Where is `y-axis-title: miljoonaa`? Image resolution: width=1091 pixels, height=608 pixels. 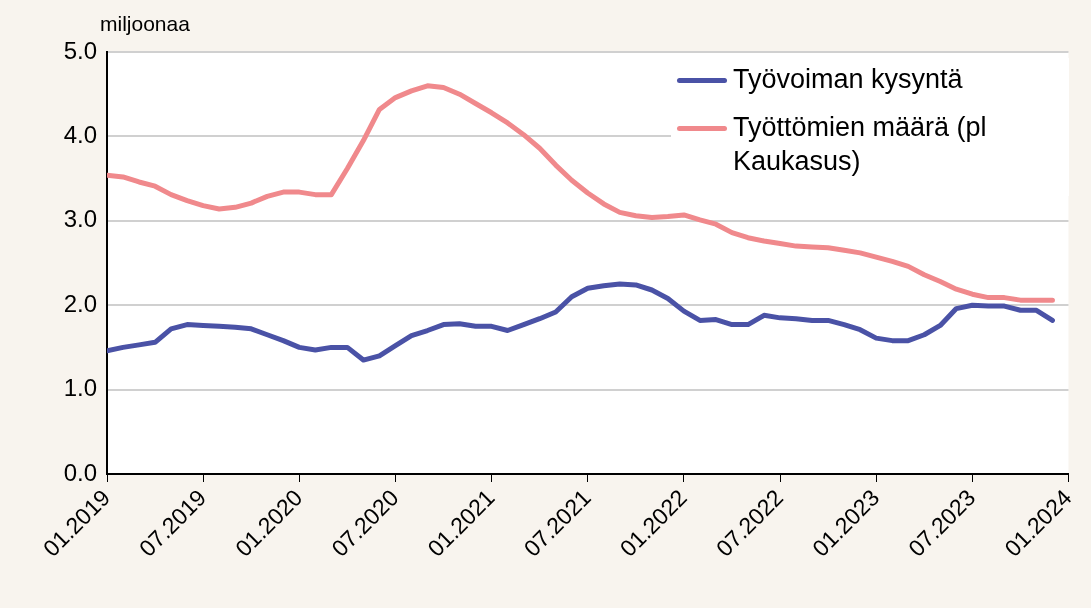 y-axis-title: miljoonaa is located at coordinates (145, 24).